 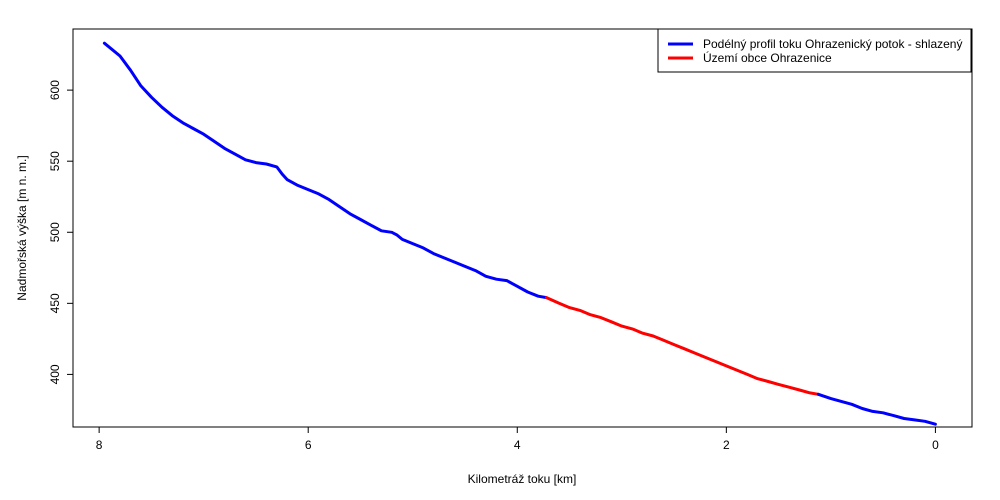 I want to click on y-tick-label: 600, so click(x=55, y=90).